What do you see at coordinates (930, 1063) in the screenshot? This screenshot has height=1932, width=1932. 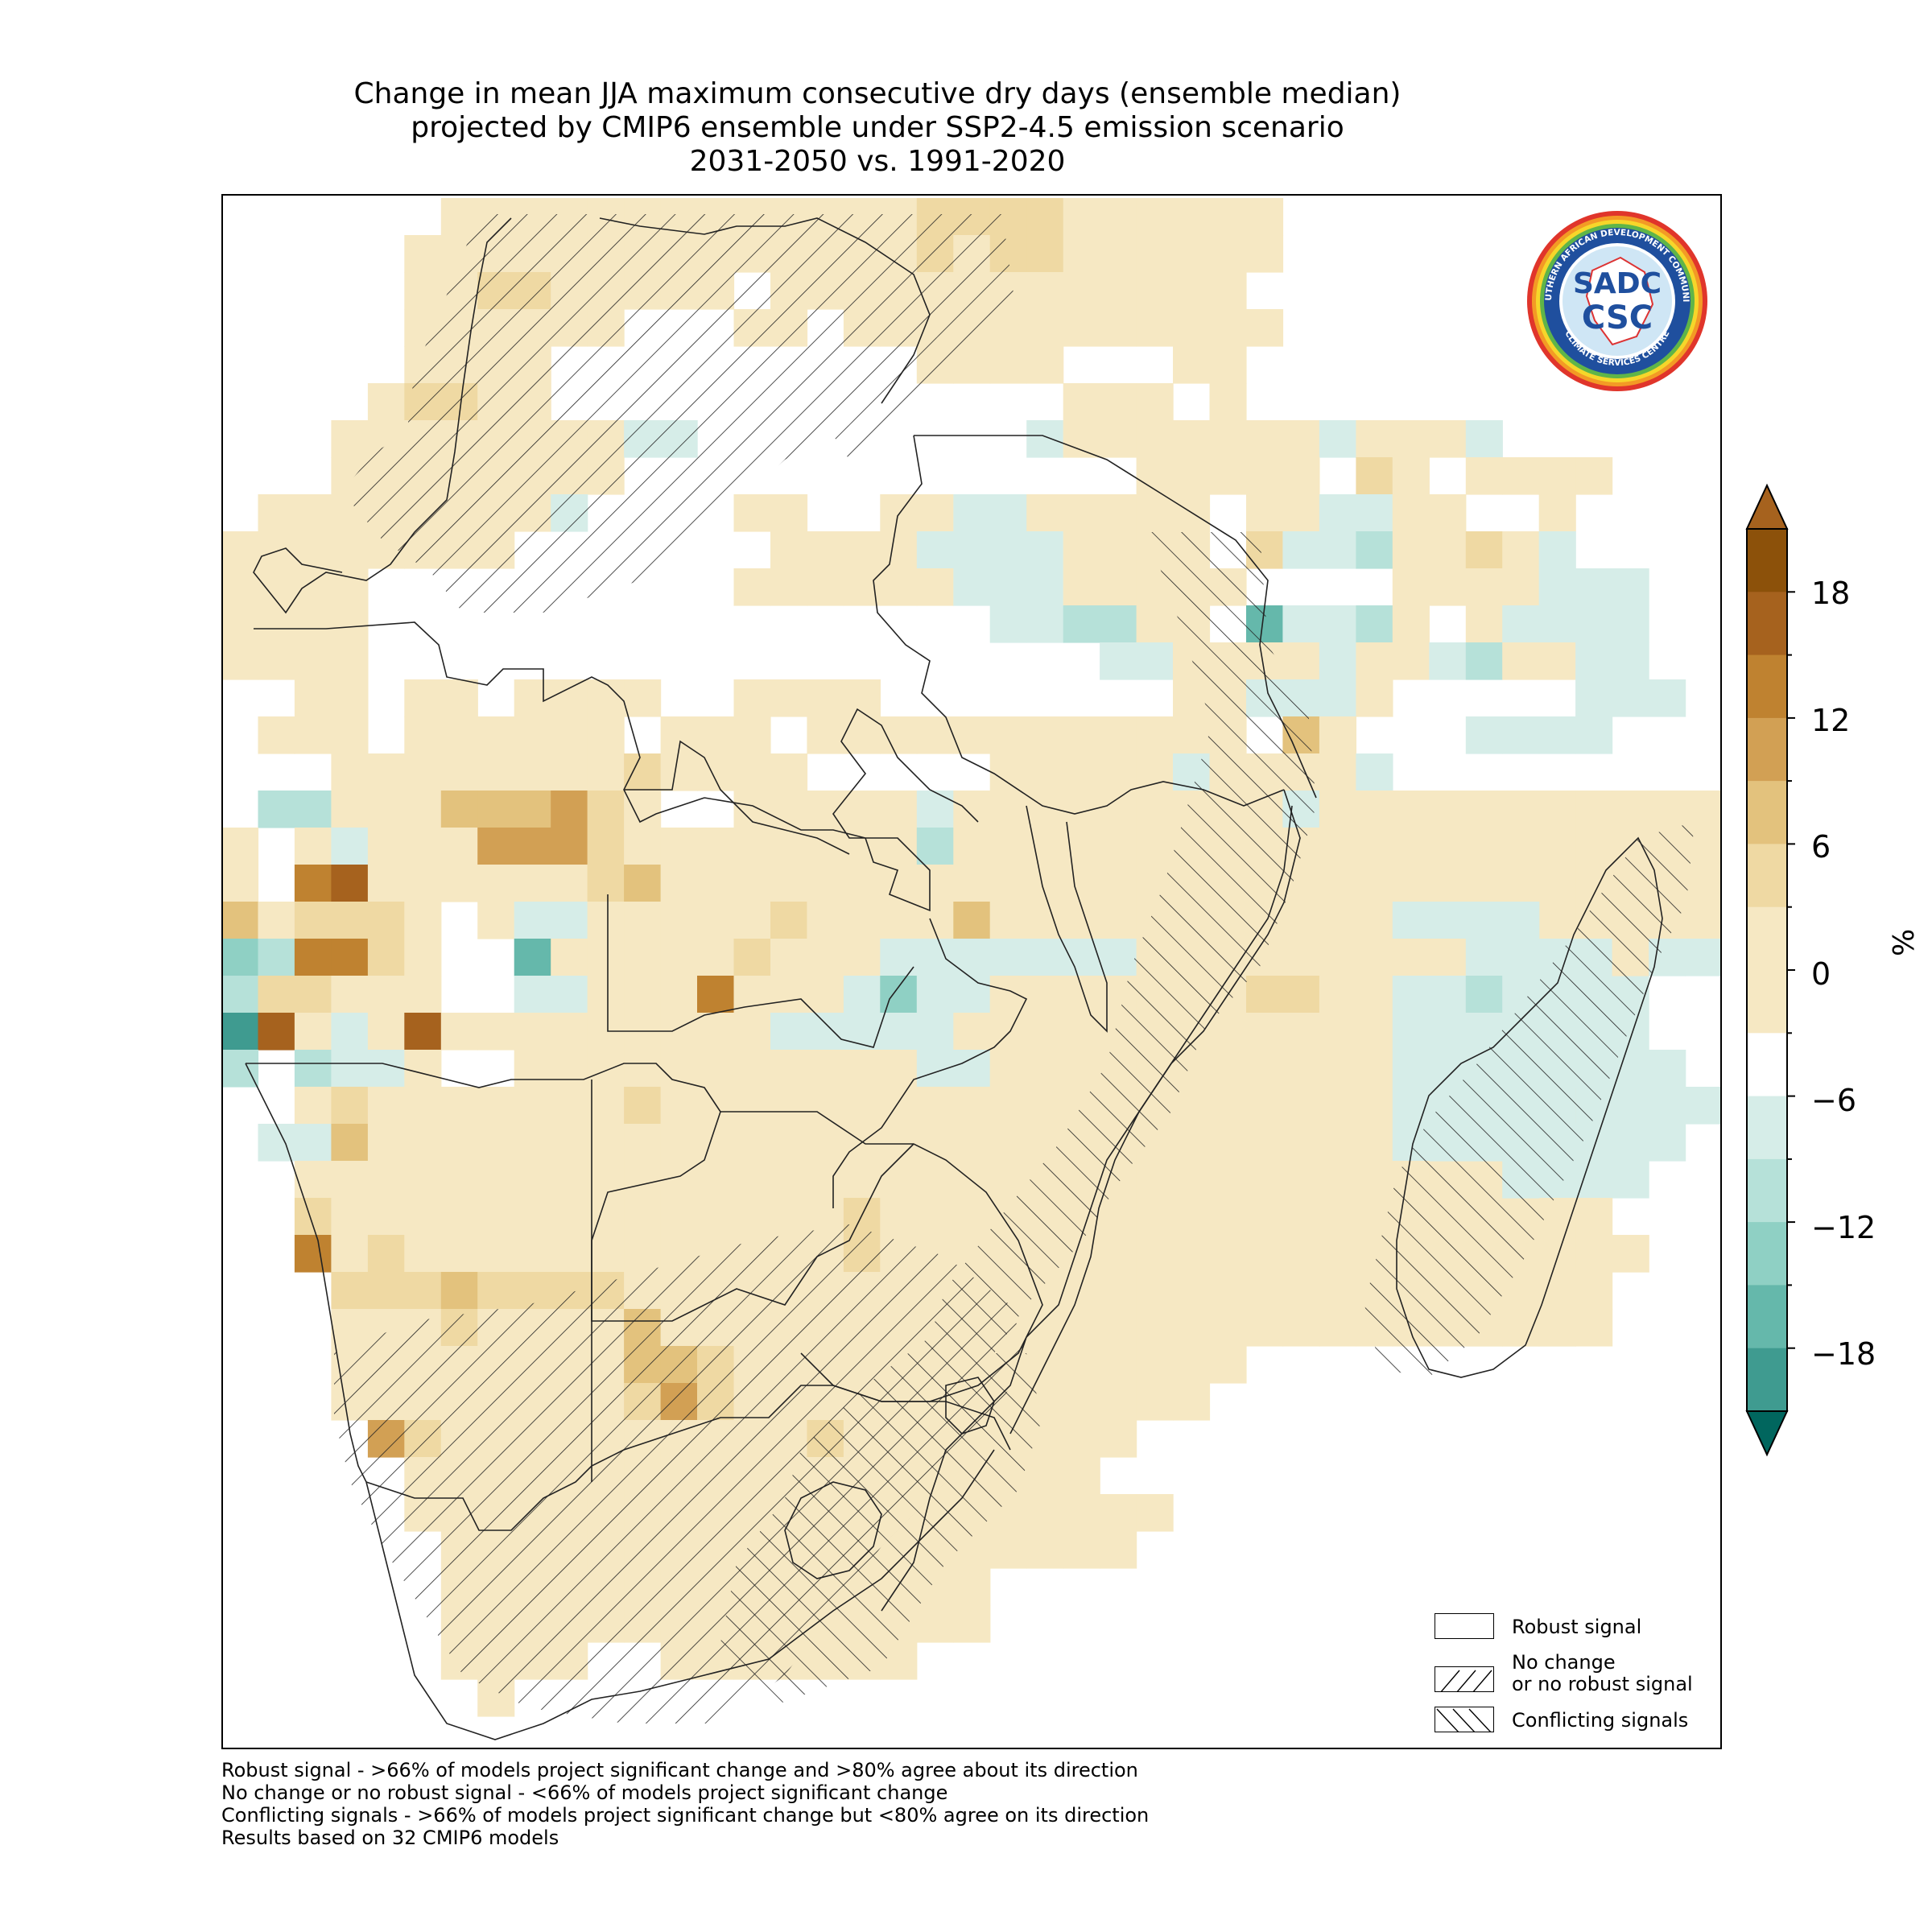 I see `border-zambia-south` at bounding box center [930, 1063].